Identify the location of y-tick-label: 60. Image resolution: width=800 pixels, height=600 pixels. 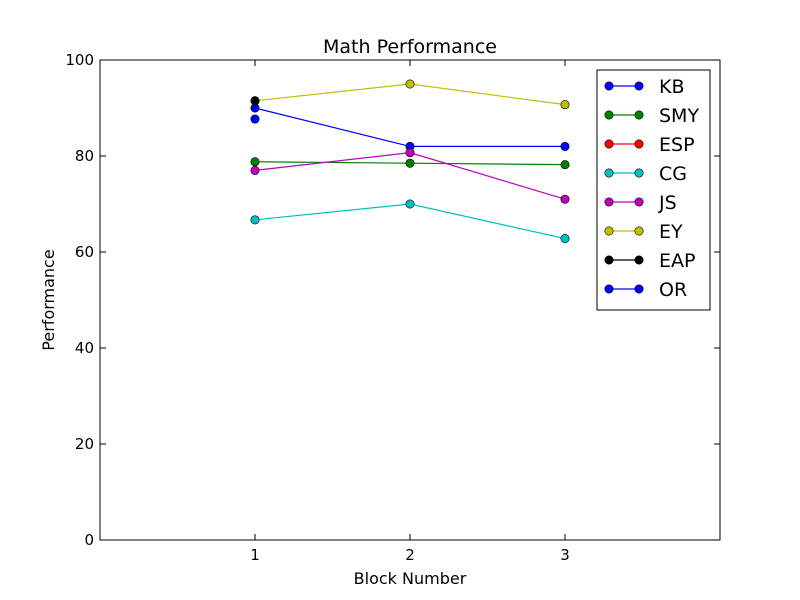
(84, 252).